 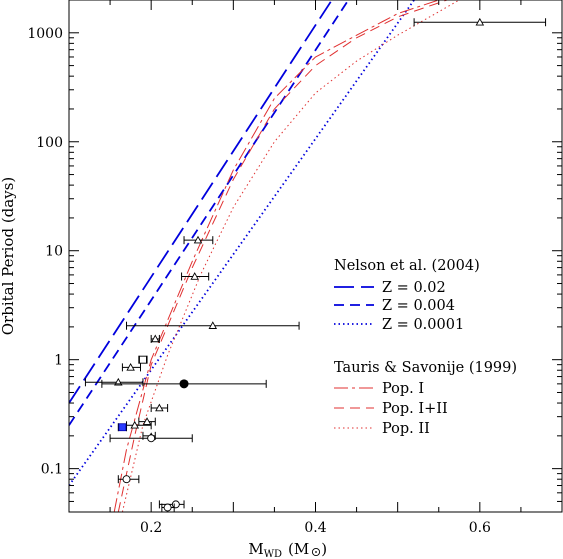 What do you see at coordinates (414, 288) in the screenshot?
I see `legend-entry-label: Z = 0.02` at bounding box center [414, 288].